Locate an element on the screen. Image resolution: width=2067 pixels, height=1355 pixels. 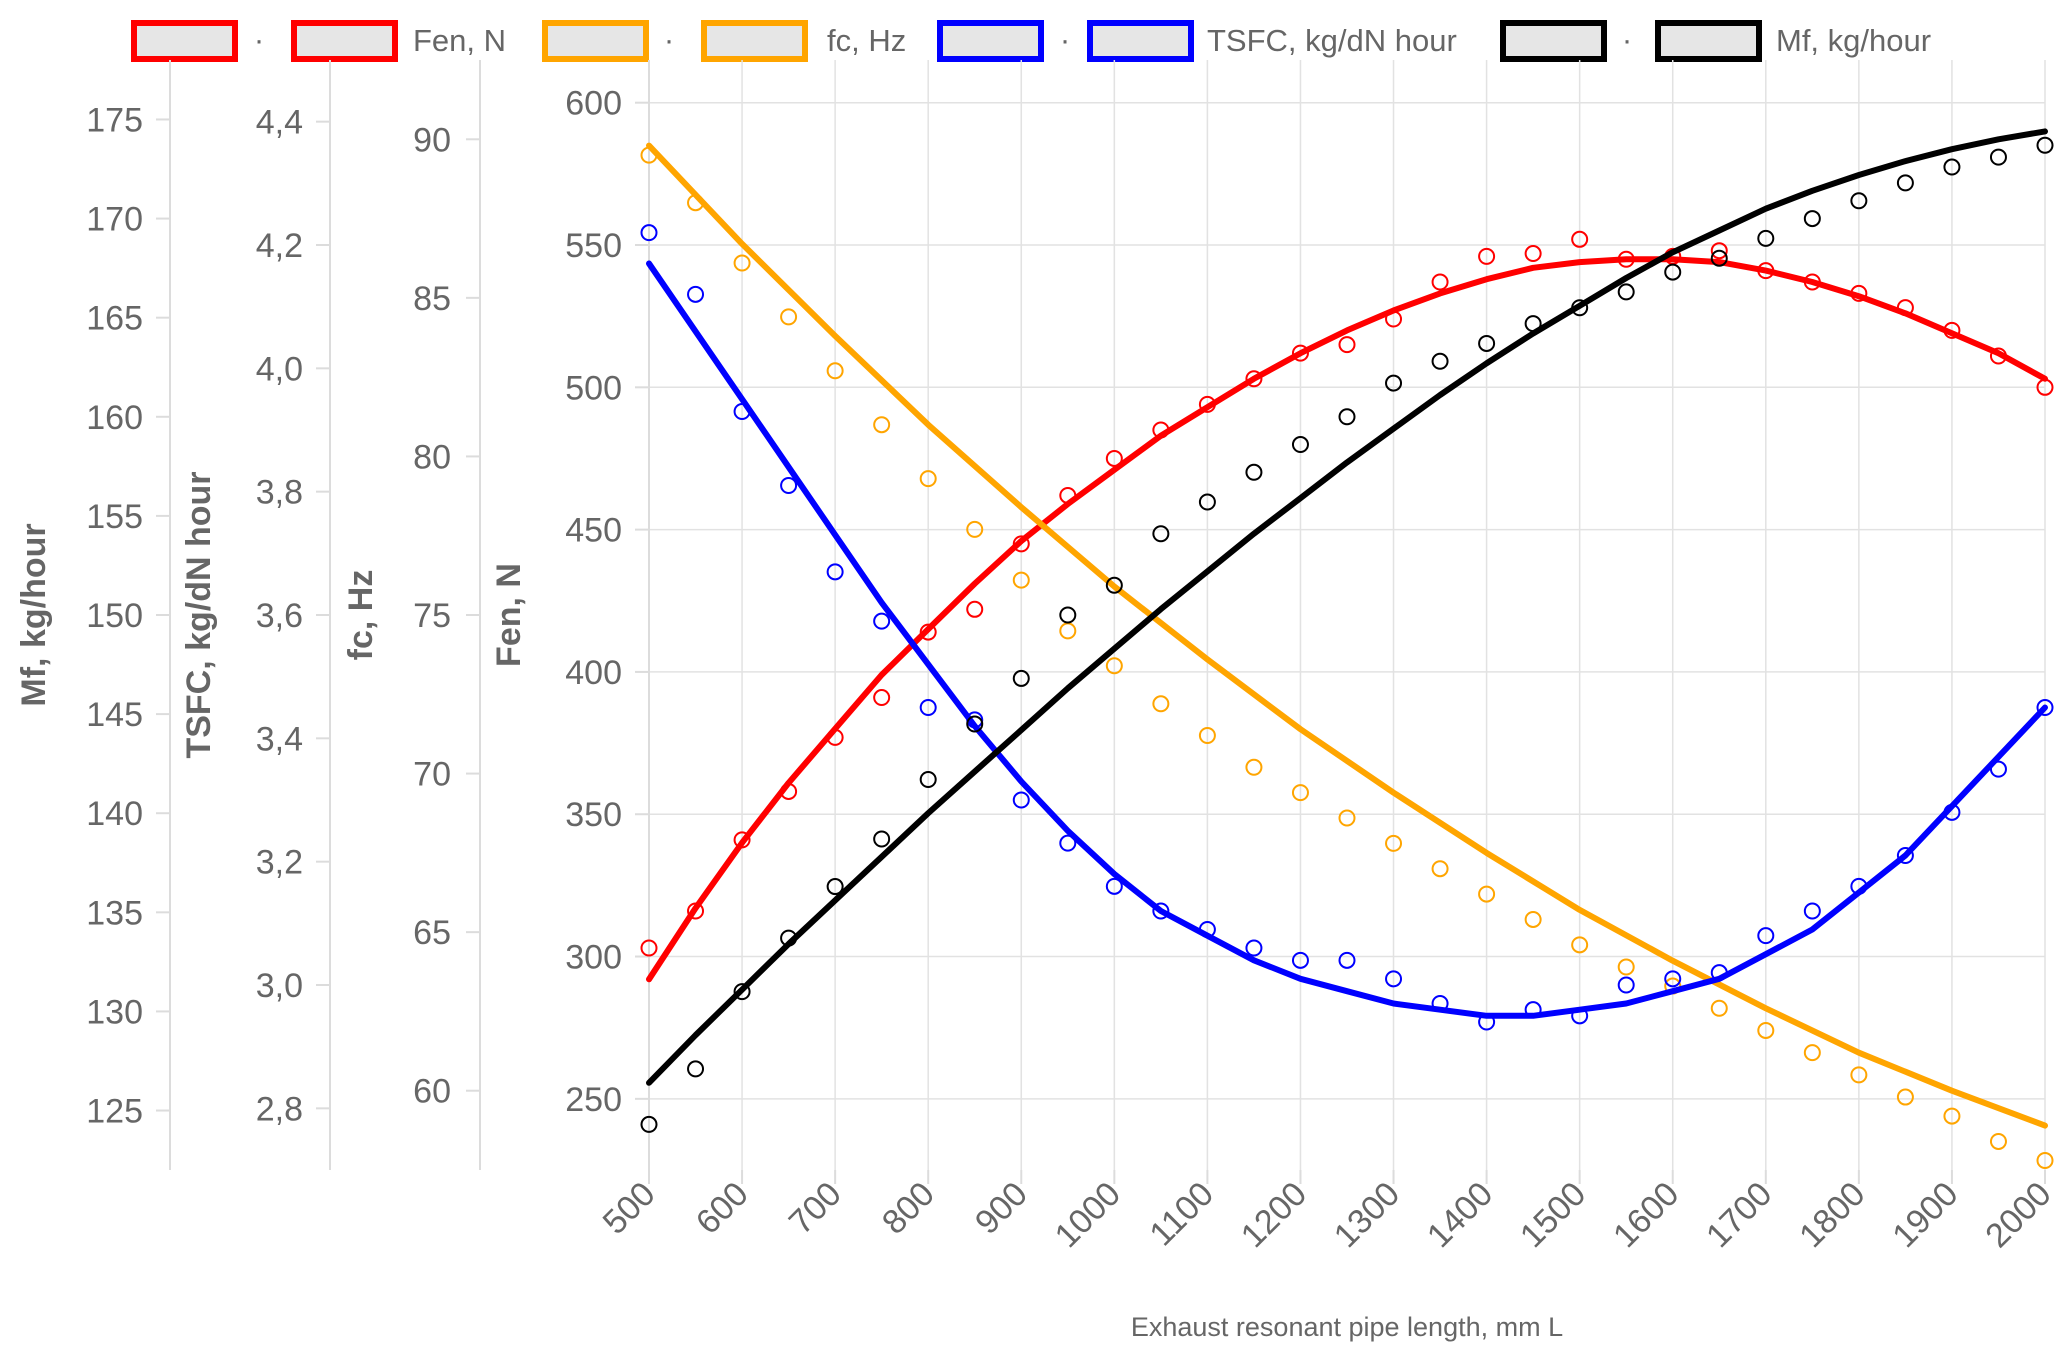
y-tick-label: 500 is located at coordinates (593, 388).